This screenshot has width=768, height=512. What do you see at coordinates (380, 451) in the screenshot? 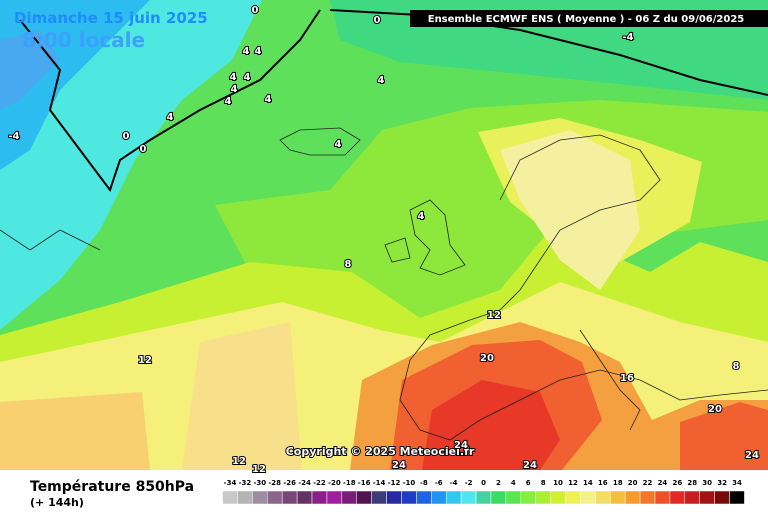
I see `copyright: Copyright © 2025 Meteociel.fr` at bounding box center [380, 451].